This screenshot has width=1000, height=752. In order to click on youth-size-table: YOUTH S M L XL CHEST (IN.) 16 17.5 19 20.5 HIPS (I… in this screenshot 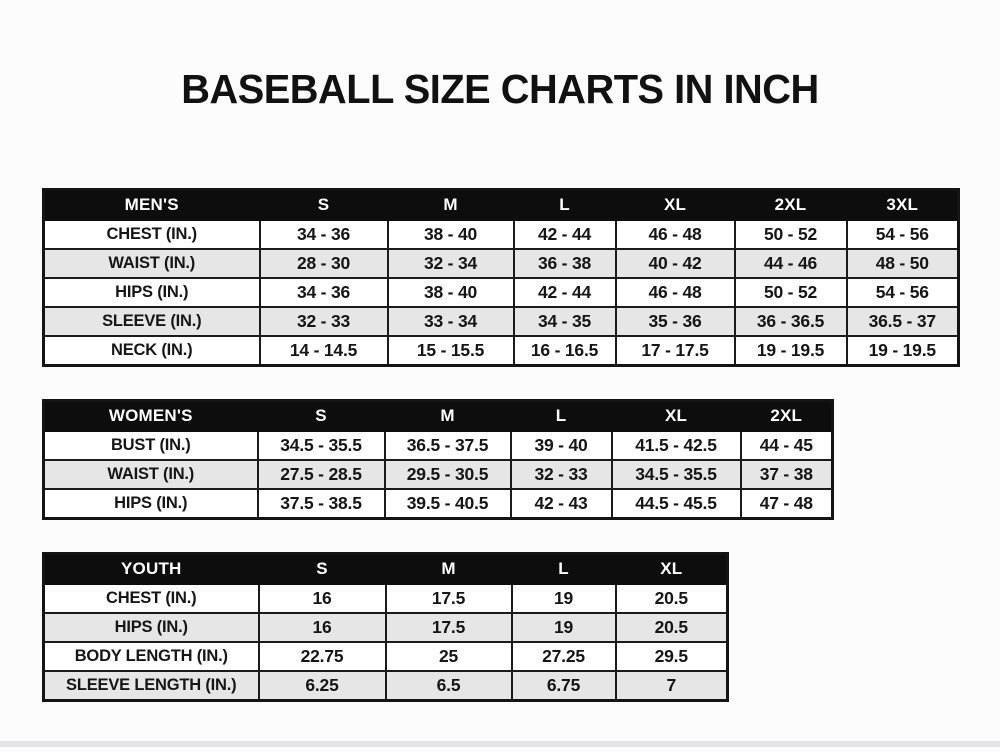, I will do `click(385, 627)`.